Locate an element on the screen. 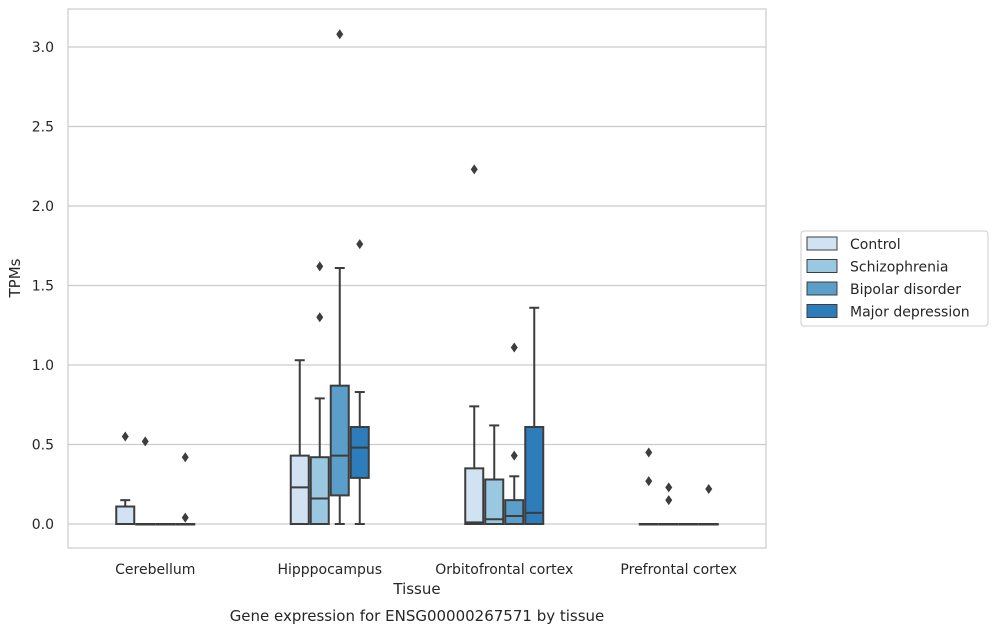  y-tick-label: 2.0 is located at coordinates (43, 207).